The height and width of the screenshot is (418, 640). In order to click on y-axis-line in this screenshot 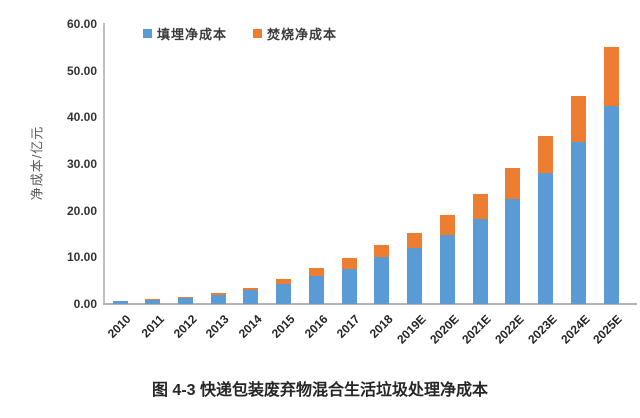, I will do `click(104, 164)`.